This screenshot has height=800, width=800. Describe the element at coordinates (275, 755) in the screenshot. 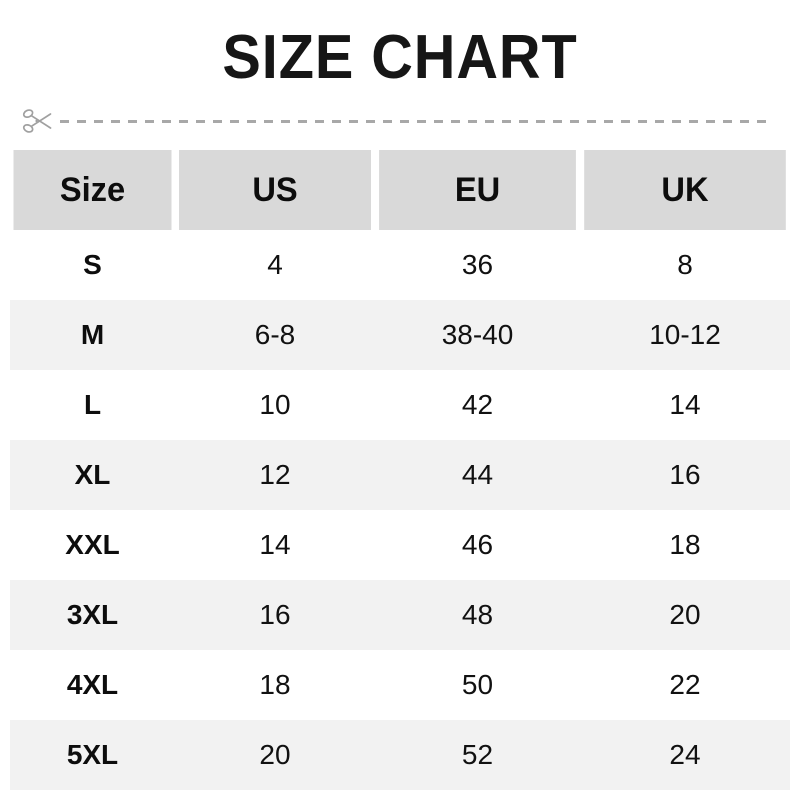

I see `cell-us: 20` at that location.